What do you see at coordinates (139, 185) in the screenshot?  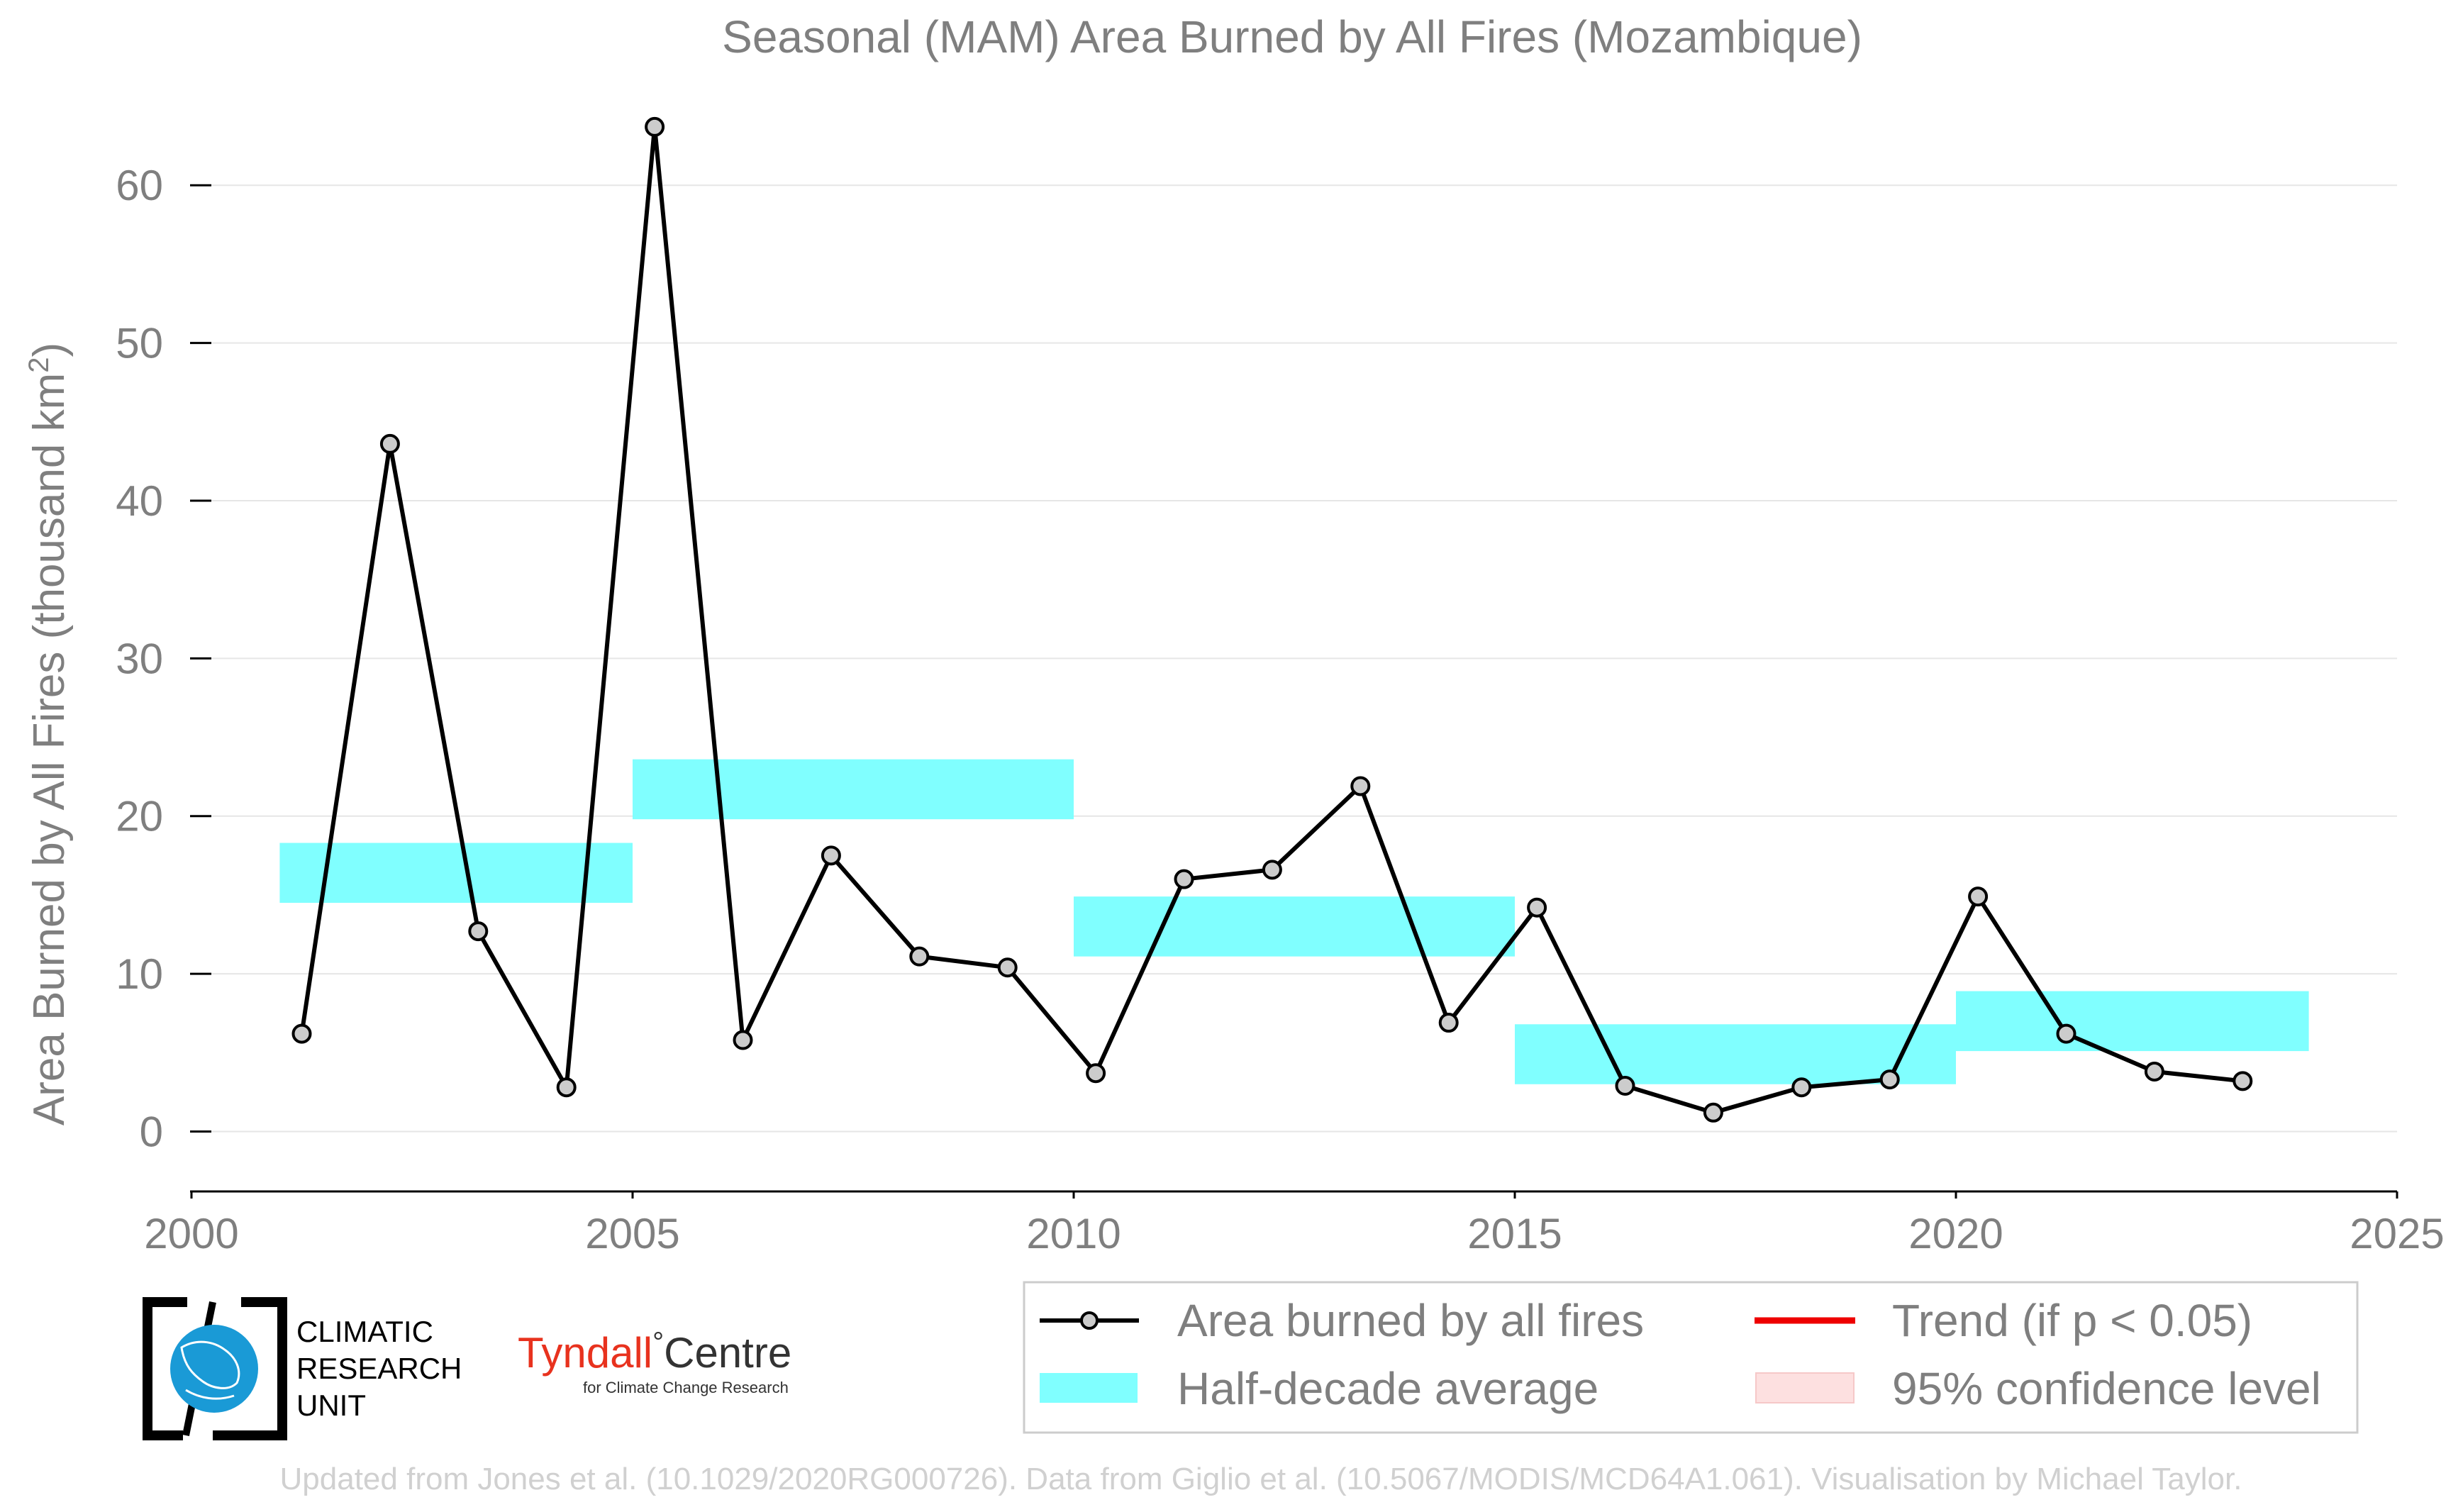 I see `y-tick-label: 60` at bounding box center [139, 185].